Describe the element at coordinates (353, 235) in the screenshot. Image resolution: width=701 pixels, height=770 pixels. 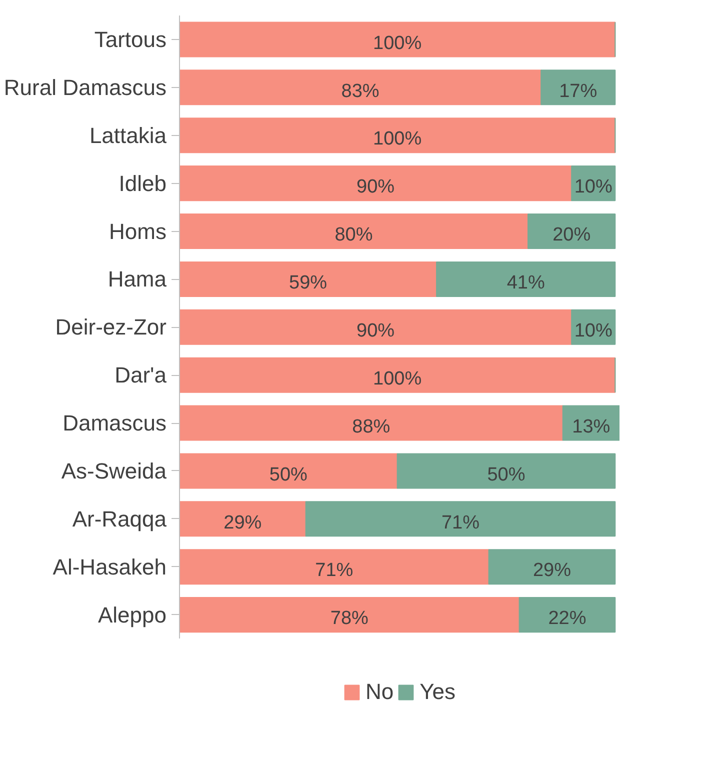
I see `data-label: 80%` at that location.